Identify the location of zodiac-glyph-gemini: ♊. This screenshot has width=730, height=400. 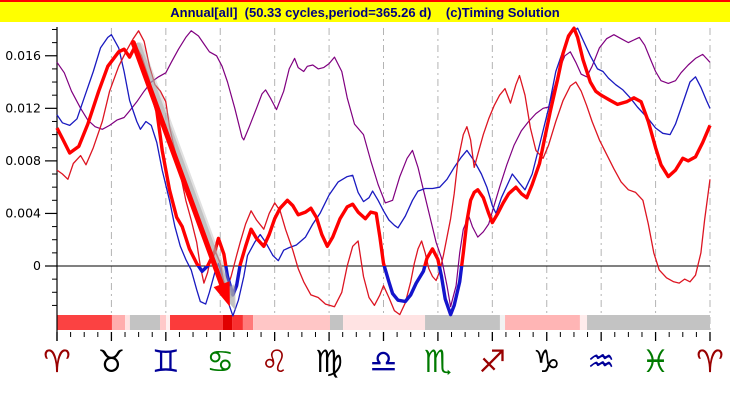
(166, 362).